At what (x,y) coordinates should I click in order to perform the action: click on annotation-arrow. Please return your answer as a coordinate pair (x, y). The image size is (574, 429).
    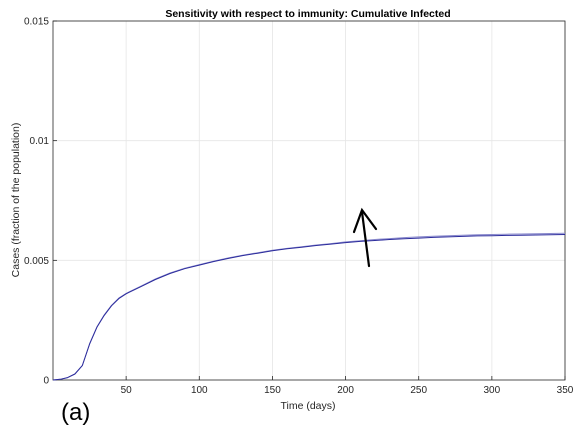
    Looking at the image, I should click on (365, 237).